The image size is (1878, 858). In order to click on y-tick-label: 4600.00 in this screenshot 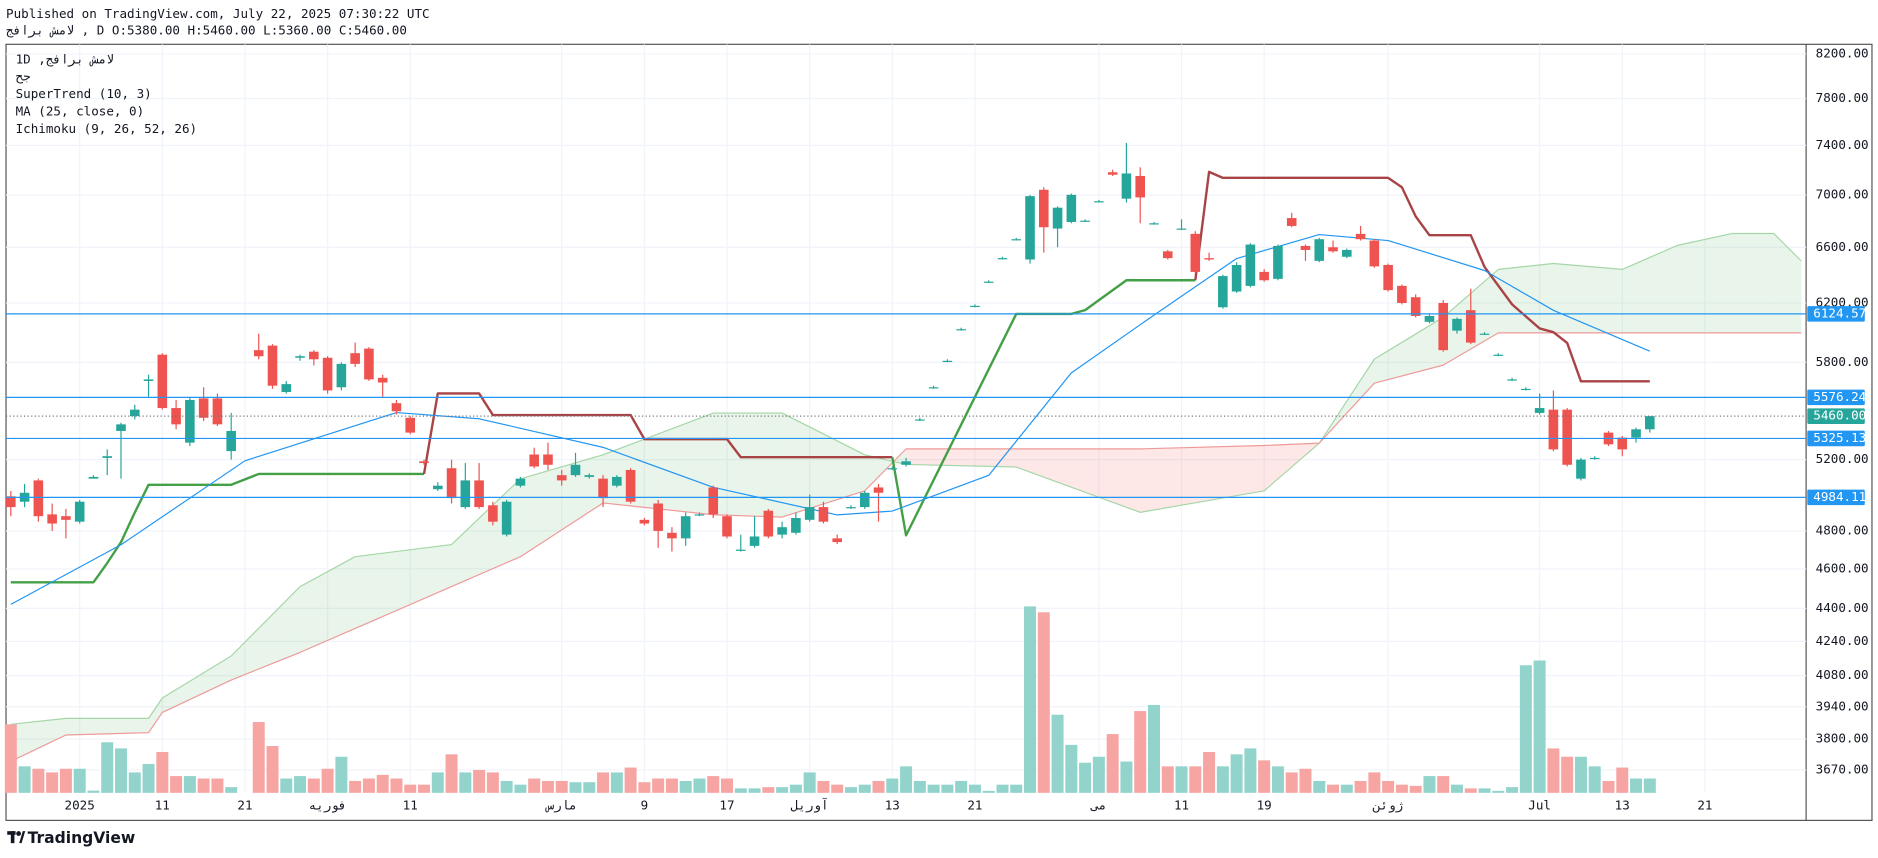, I will do `click(1842, 567)`.